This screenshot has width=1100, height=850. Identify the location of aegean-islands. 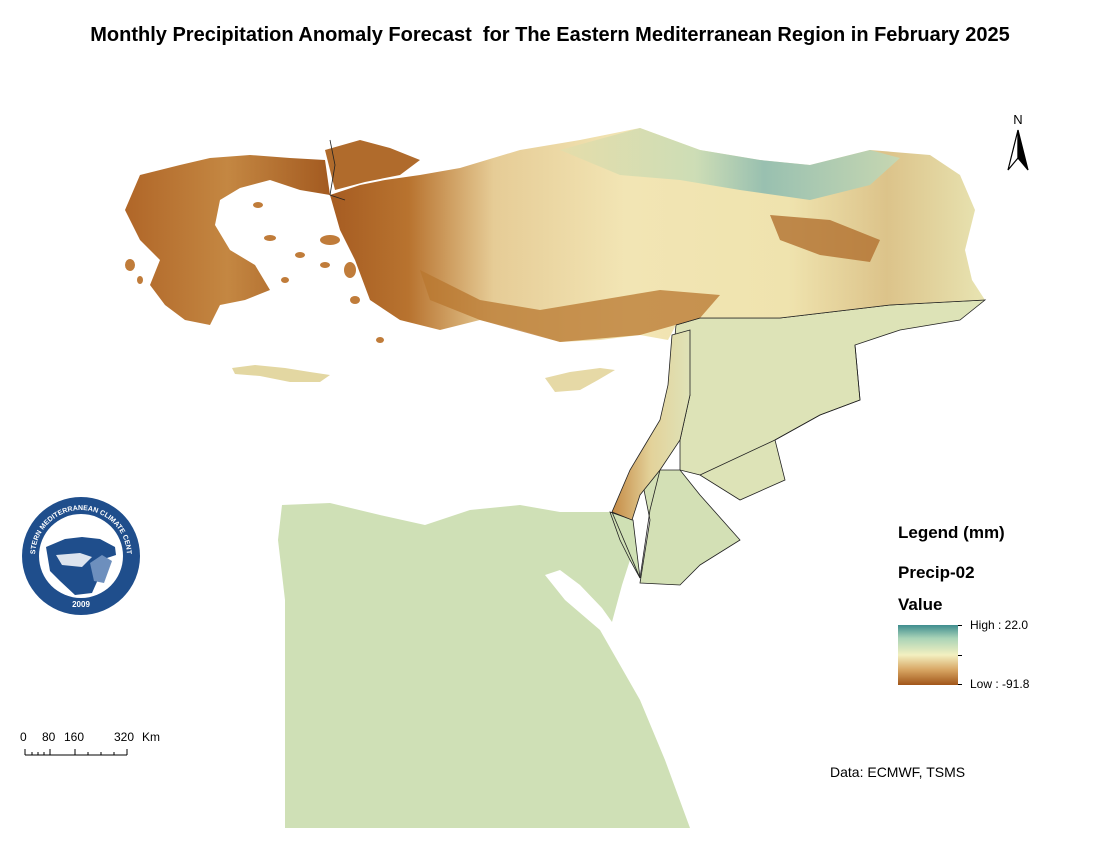
(254, 272).